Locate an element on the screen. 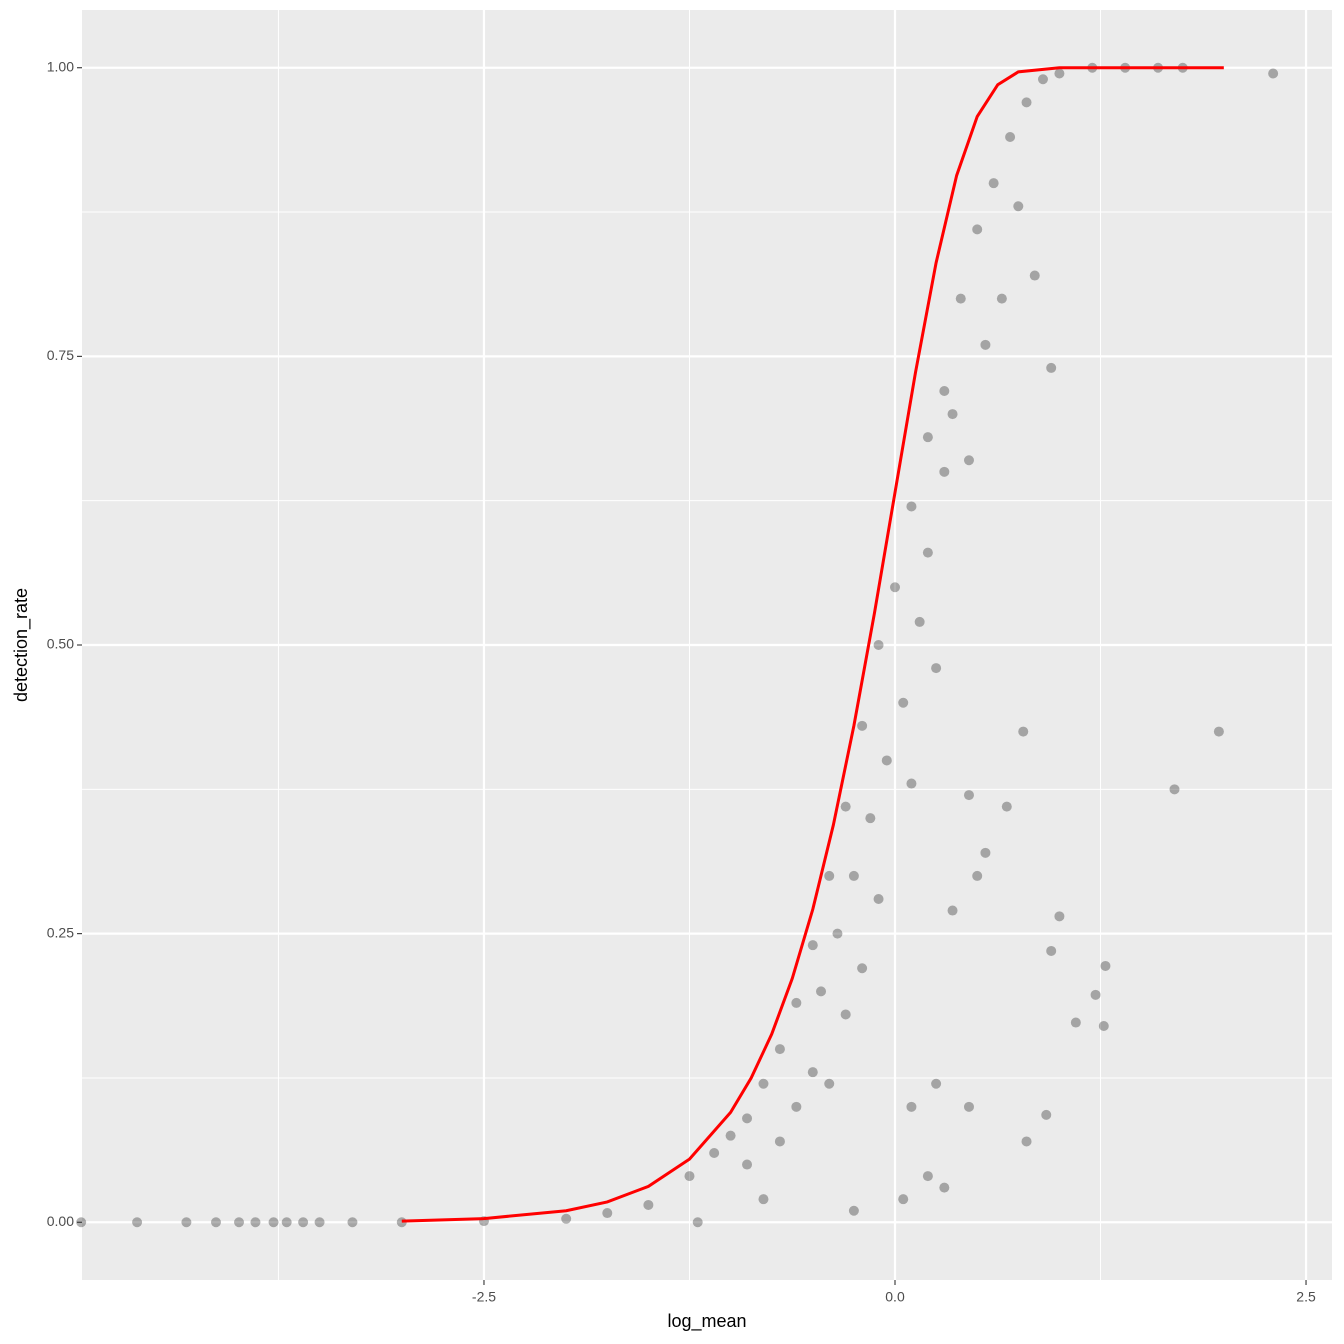 Image resolution: width=1344 pixels, height=1344 pixels. x-axis-title: log_mean is located at coordinates (706, 1321).